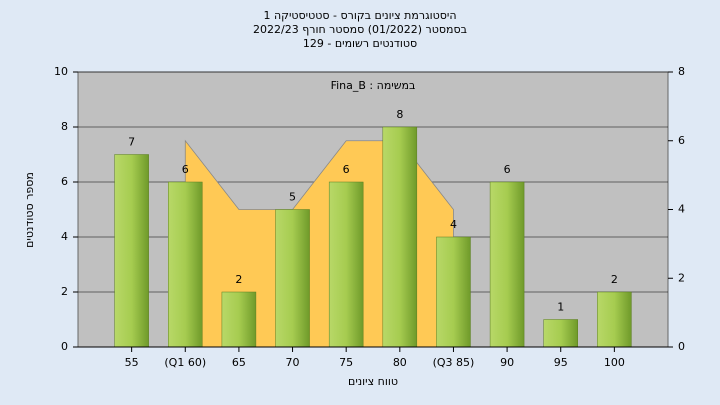 The height and width of the screenshot is (405, 720). What do you see at coordinates (185, 362) in the screenshot?
I see `x-tick-label: (Q1 60)` at bounding box center [185, 362].